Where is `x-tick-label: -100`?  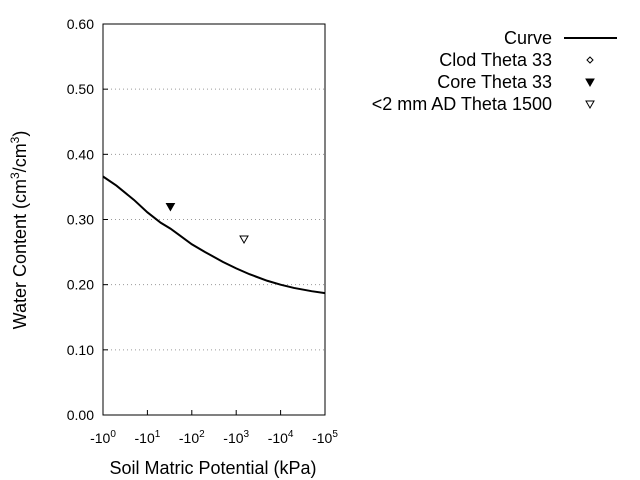 x-tick-label: -100 is located at coordinates (103, 437).